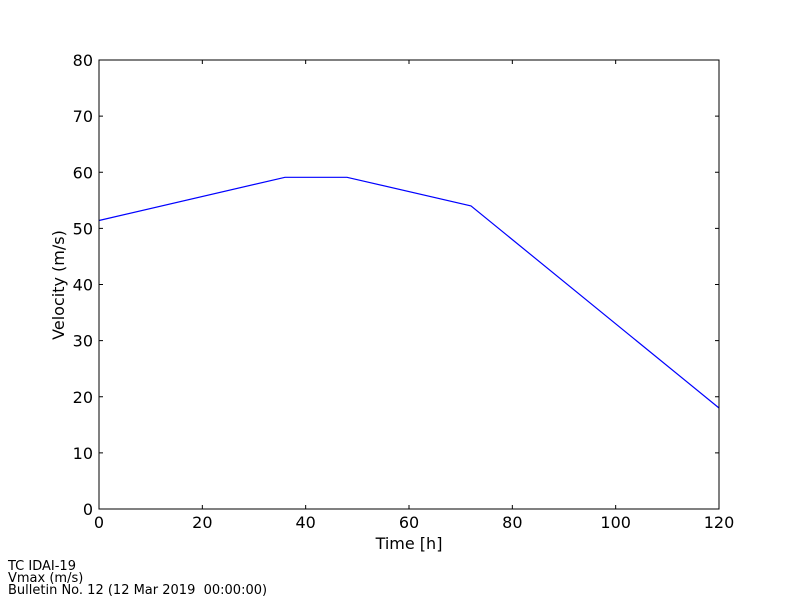  What do you see at coordinates (41, 566) in the screenshot?
I see `footer-note: TC IDAI-19` at bounding box center [41, 566].